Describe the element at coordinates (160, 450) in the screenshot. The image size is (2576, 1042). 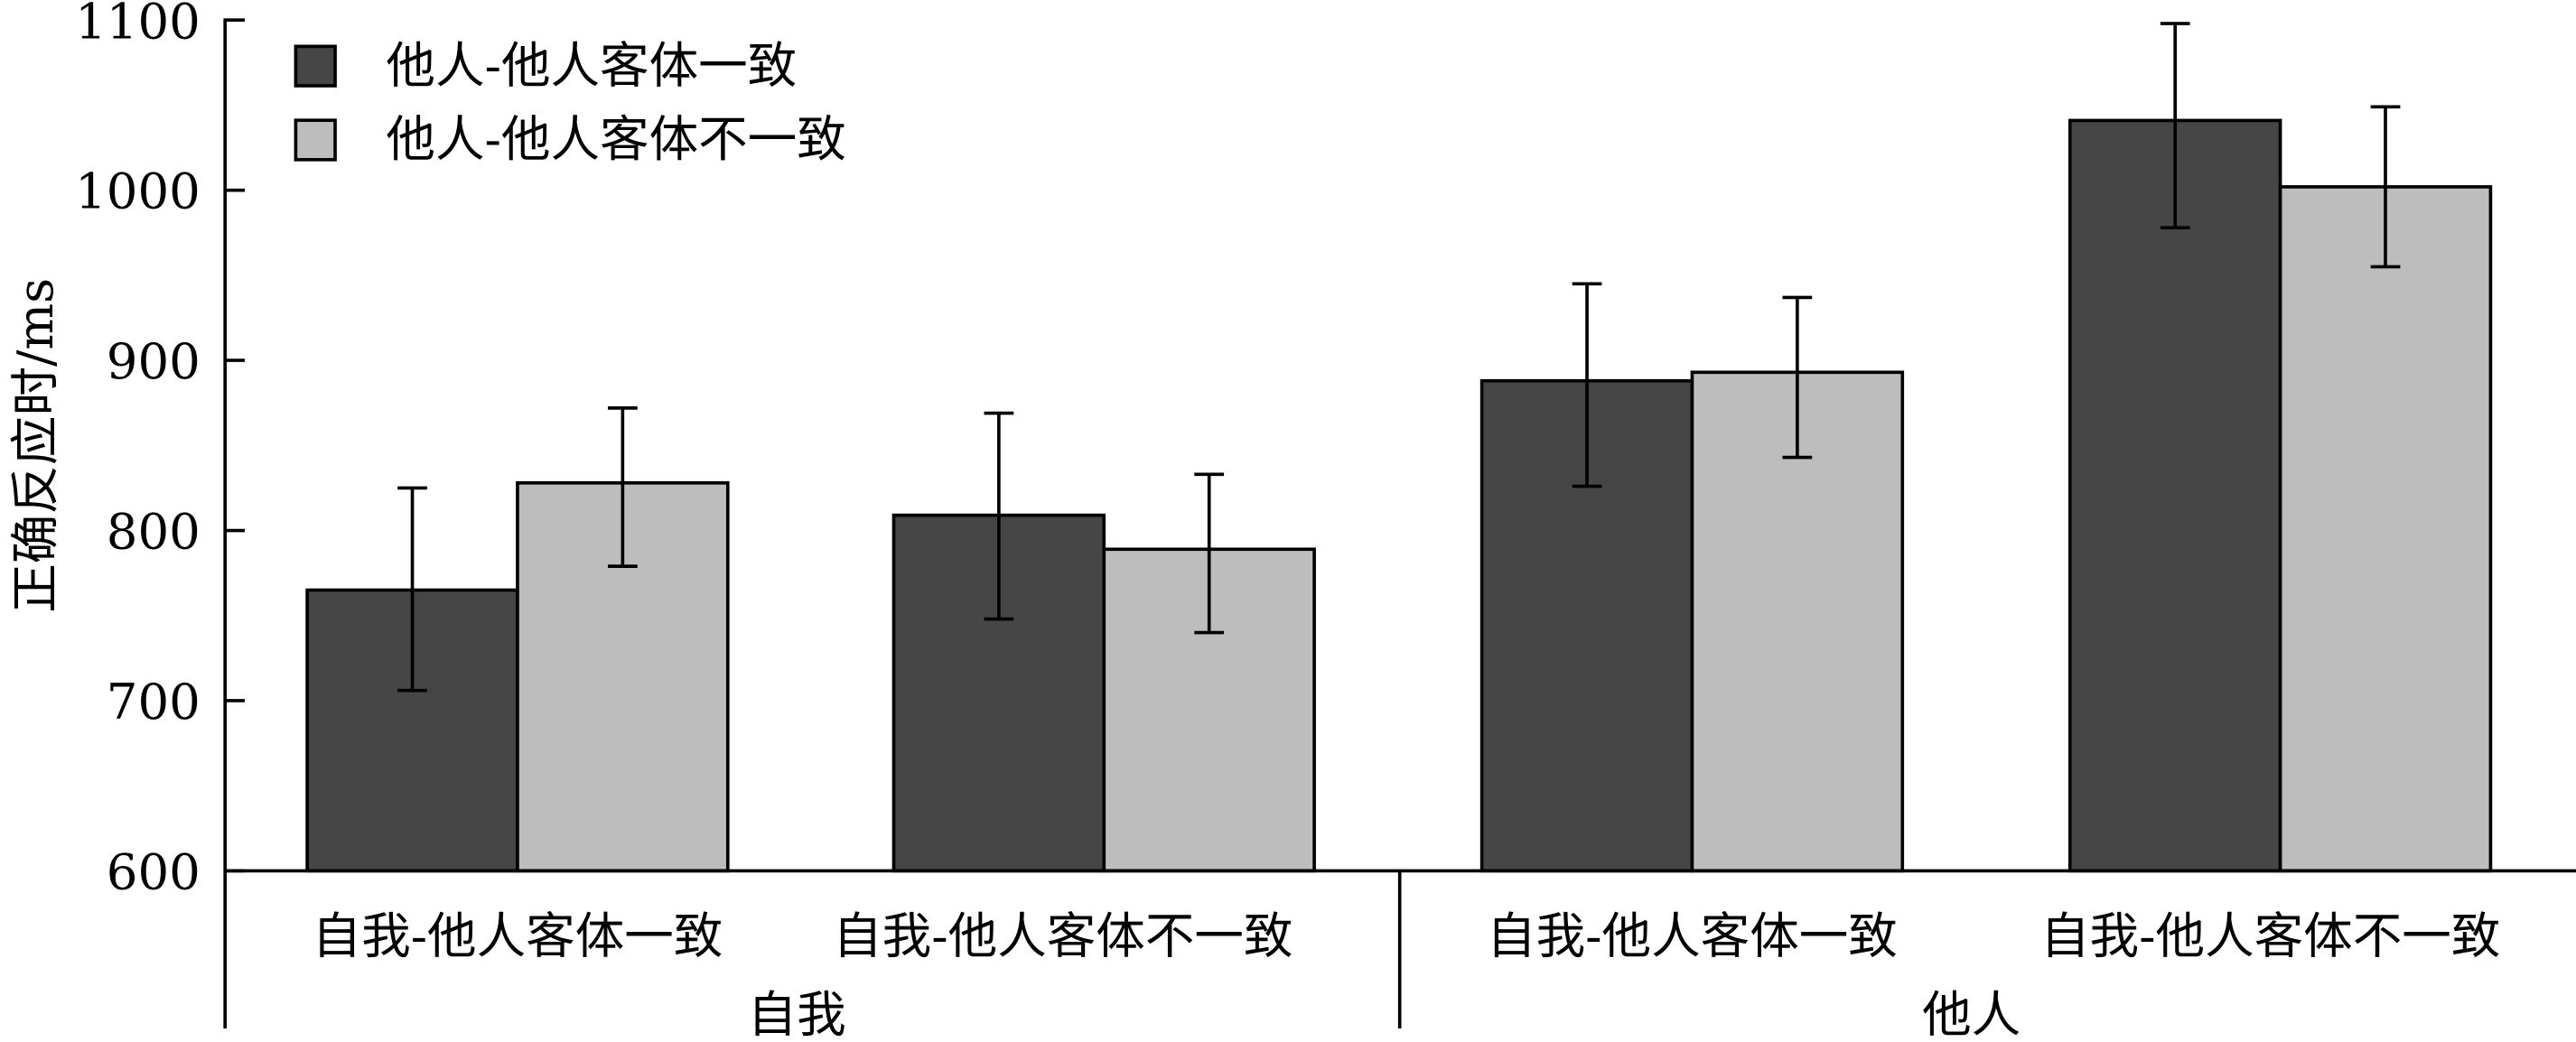
I see `y-ticks: 600 700 800 900 1000 1100` at that location.